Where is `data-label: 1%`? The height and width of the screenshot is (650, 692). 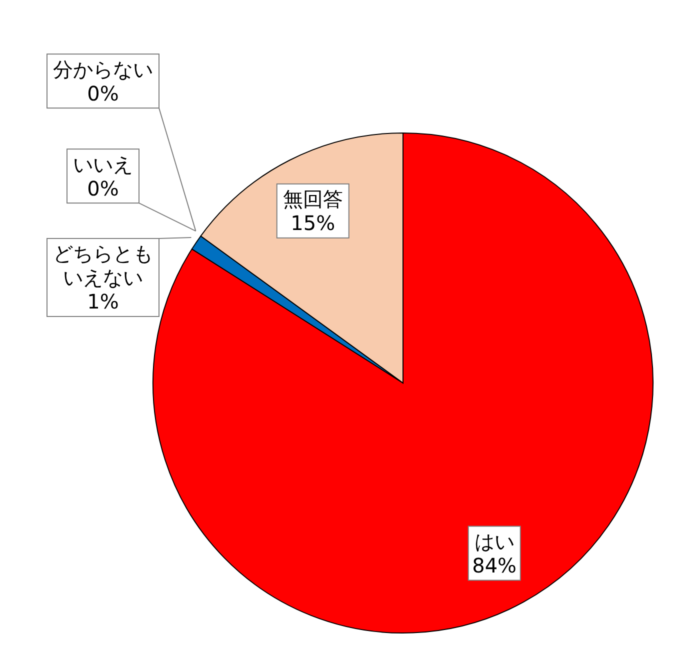
data-label: 1% is located at coordinates (103, 302).